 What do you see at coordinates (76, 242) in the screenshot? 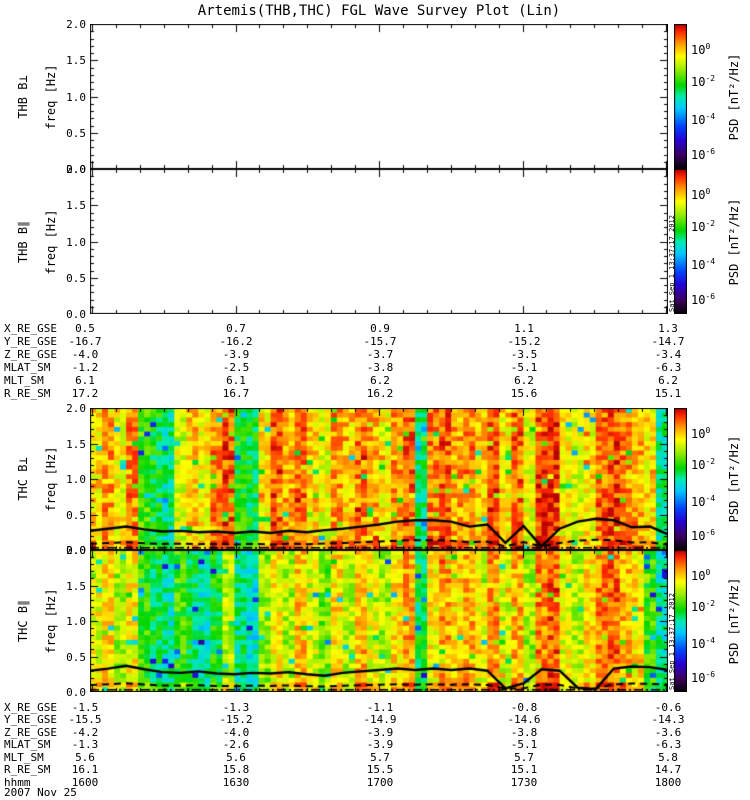
I see `thb-bpar-ytick-1.0: 1.0` at bounding box center [76, 242].